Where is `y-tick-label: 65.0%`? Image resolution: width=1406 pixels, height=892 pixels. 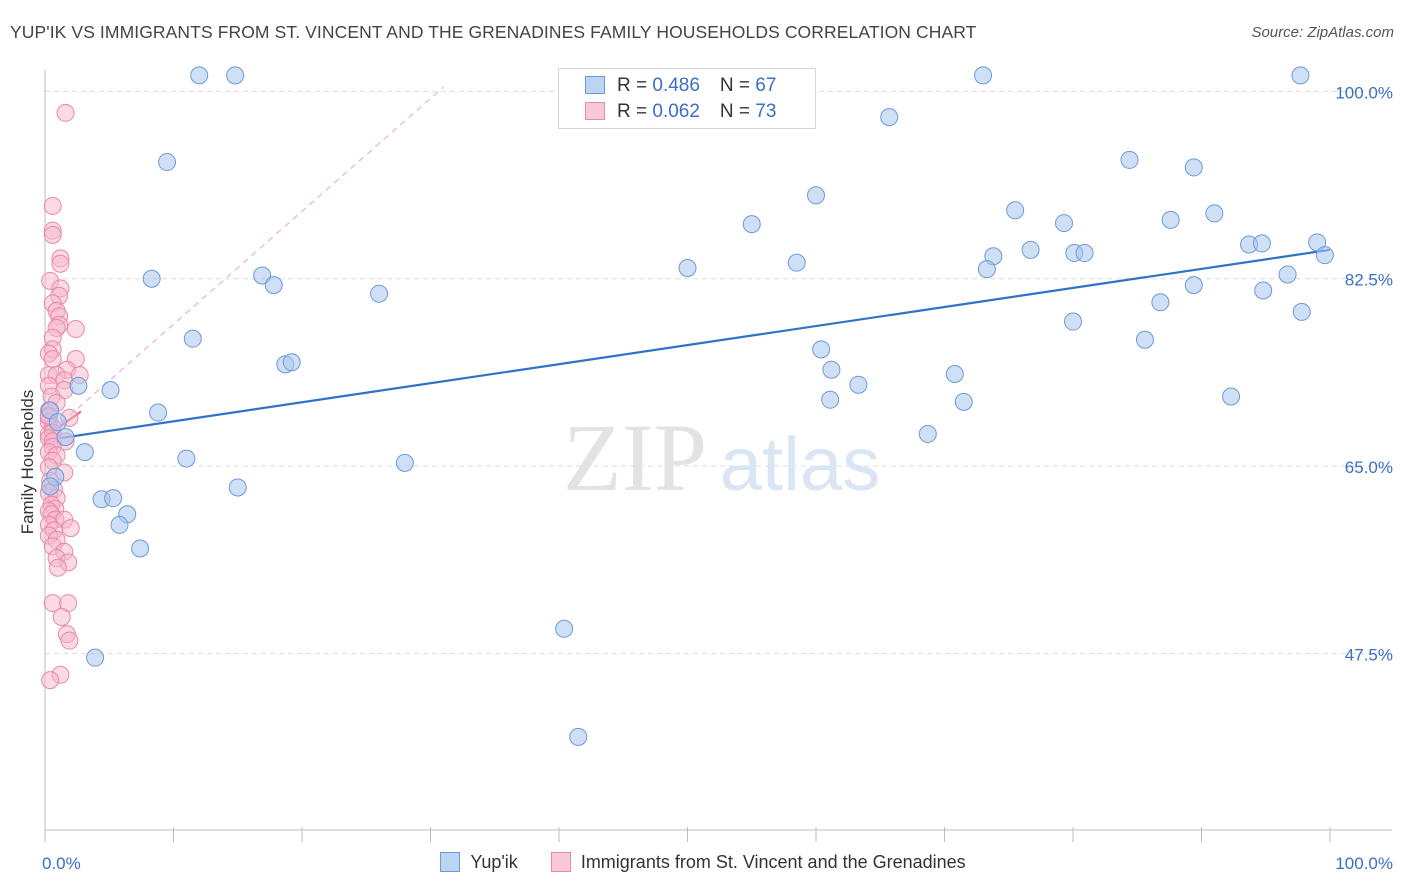
y-tick-label: 65.0% is located at coordinates (1369, 467).